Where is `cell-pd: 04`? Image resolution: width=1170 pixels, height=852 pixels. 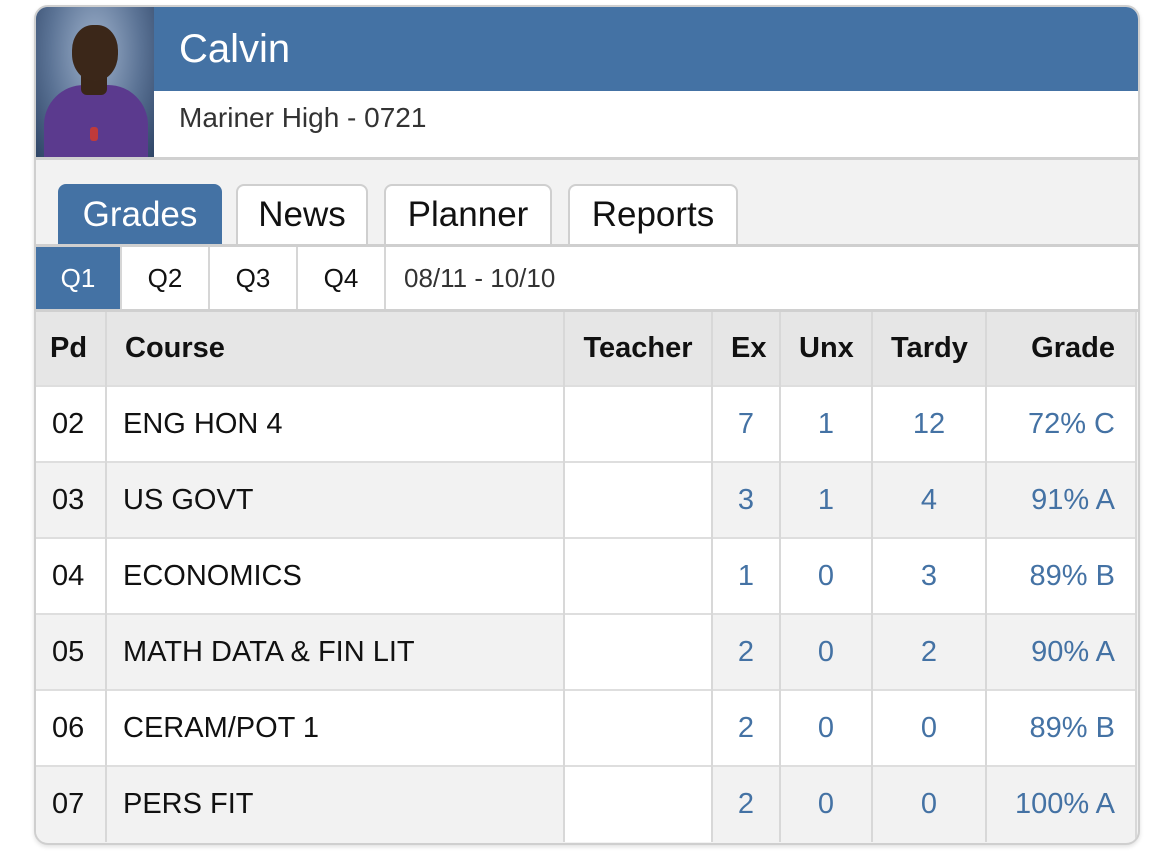 cell-pd: 04 is located at coordinates (71, 575).